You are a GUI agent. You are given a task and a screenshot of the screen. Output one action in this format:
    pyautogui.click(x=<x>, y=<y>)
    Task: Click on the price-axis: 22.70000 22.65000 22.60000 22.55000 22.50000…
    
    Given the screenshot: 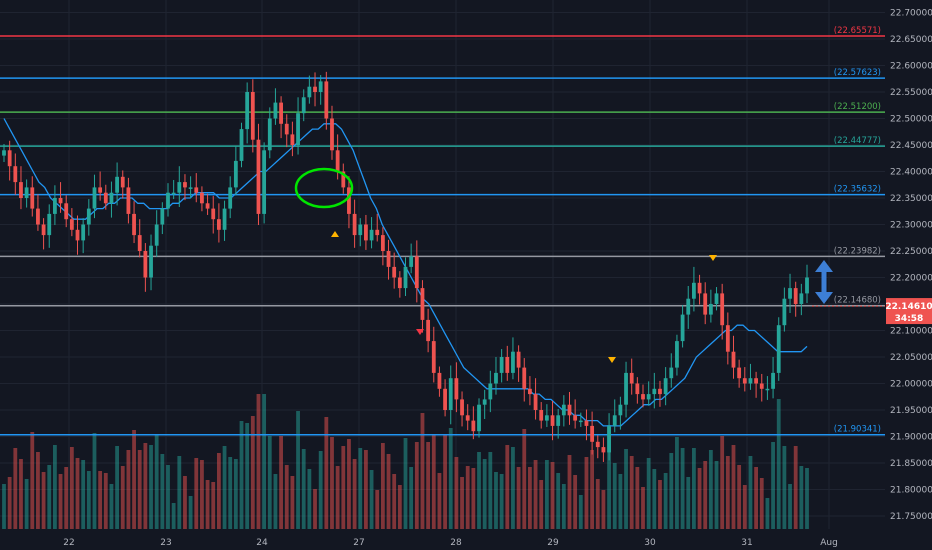 What is the action you would take?
    pyautogui.click(x=908, y=275)
    